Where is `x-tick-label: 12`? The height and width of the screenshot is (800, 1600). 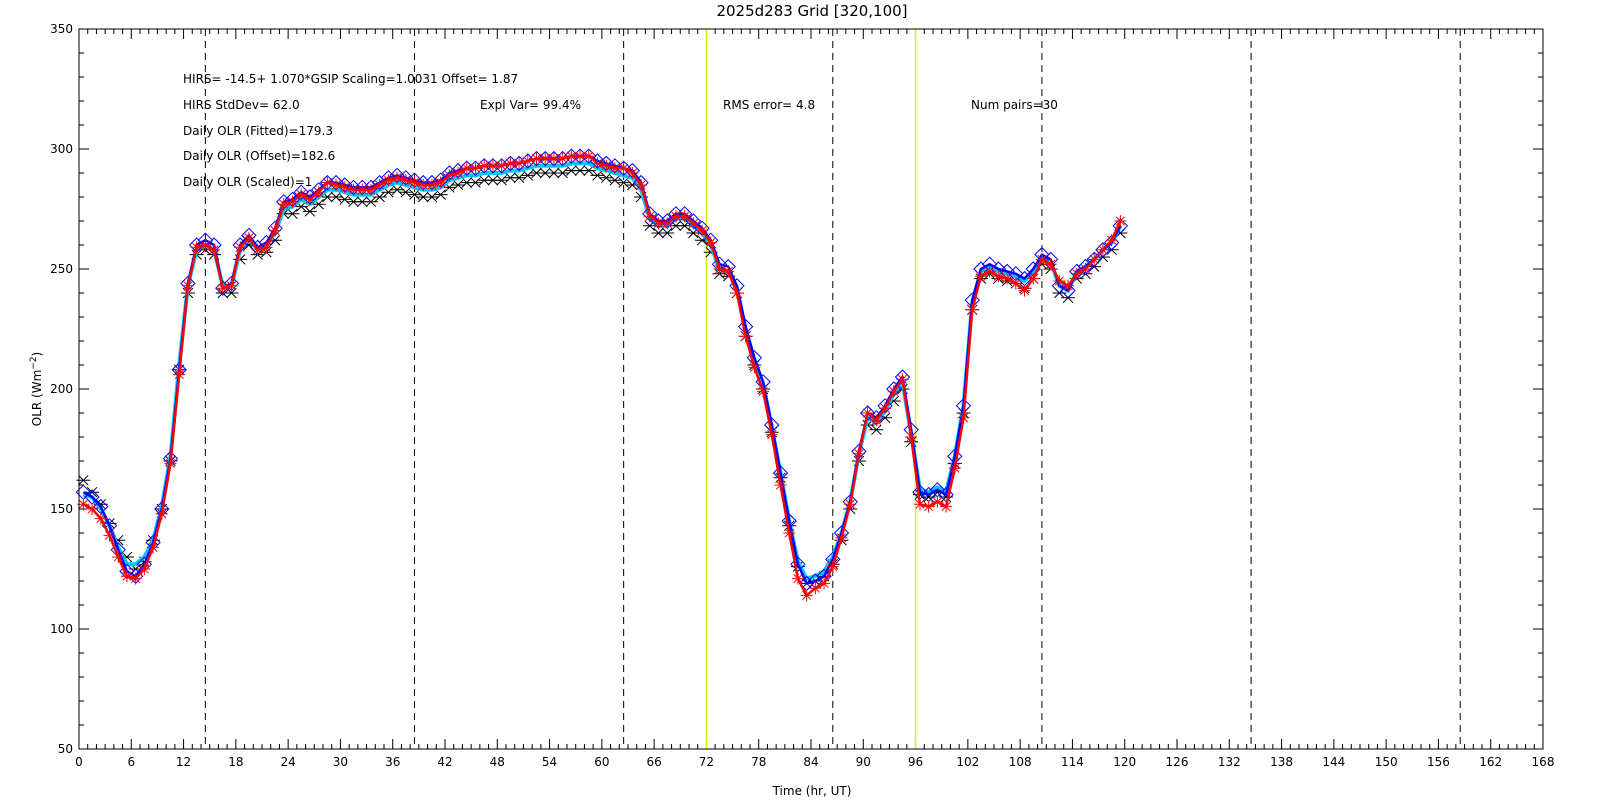 x-tick-label: 12 is located at coordinates (183, 762).